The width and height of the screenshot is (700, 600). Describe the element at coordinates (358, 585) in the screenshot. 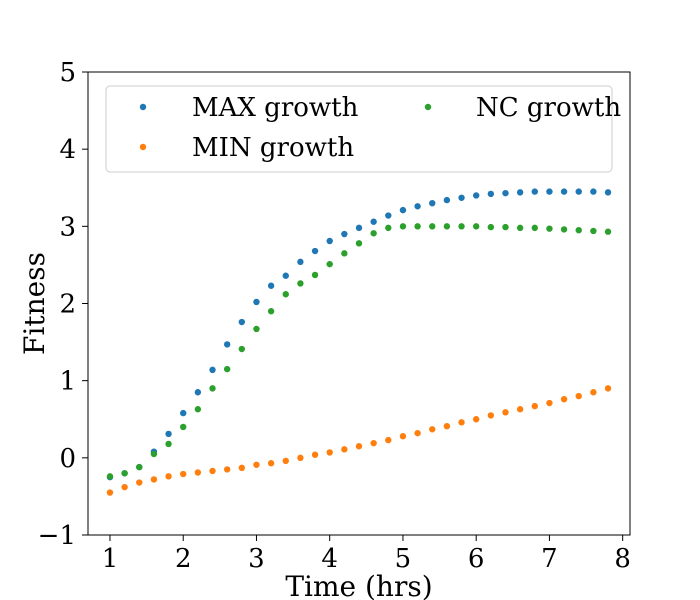

I see `x-axis-label: Time (hrs)` at that location.